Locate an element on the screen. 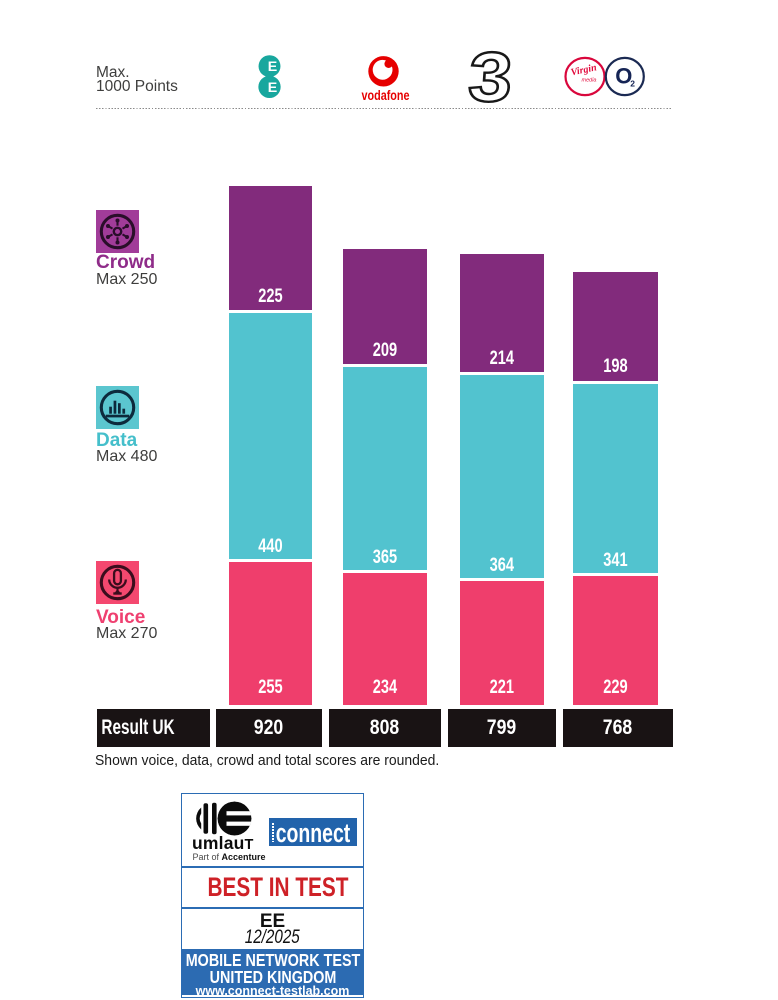 The width and height of the screenshot is (778, 1000). svg-text: media is located at coordinates (589, 81).